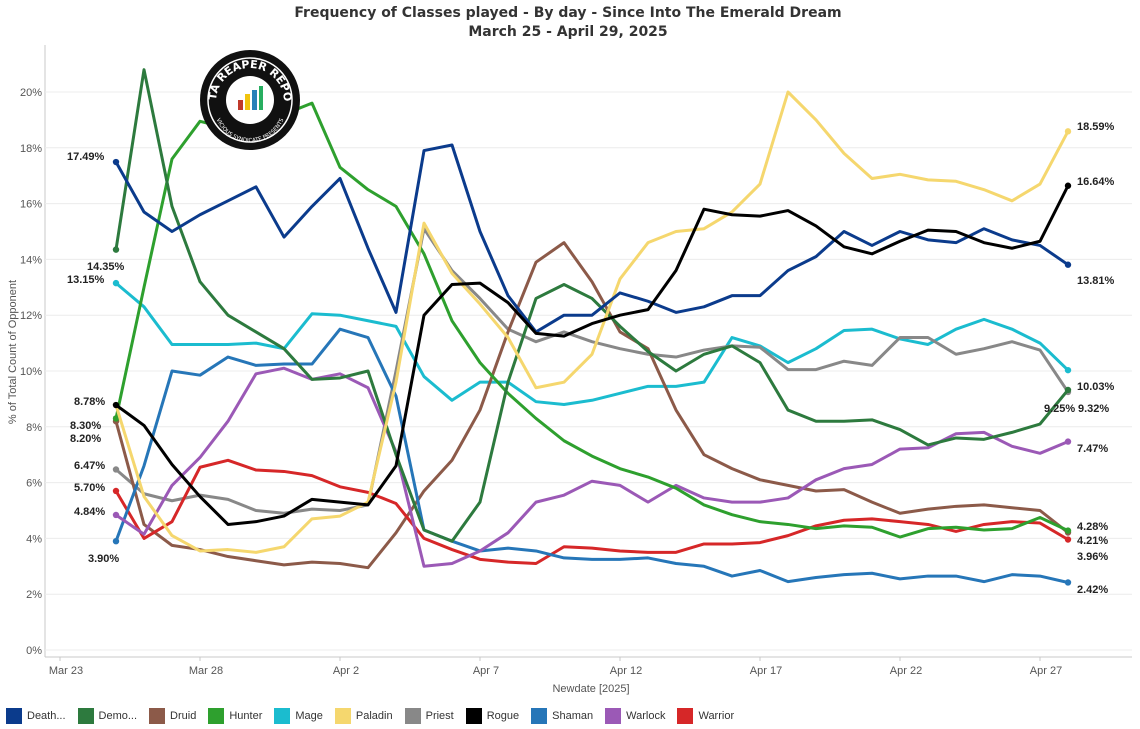 The height and width of the screenshot is (729, 1140). I want to click on start-label-hunter: 8.30%, so click(85, 426).